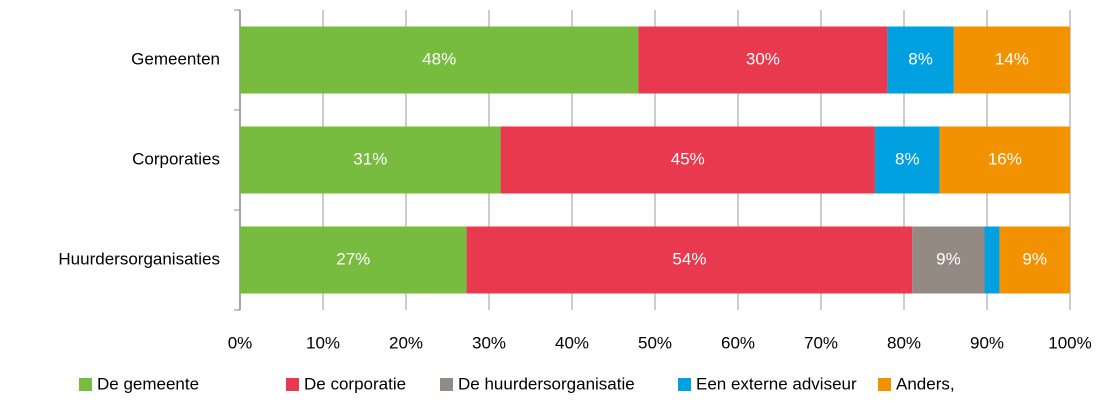 This screenshot has height=408, width=1103. Describe the element at coordinates (1069, 342) in the screenshot. I see `x-tick-label: 100%` at that location.